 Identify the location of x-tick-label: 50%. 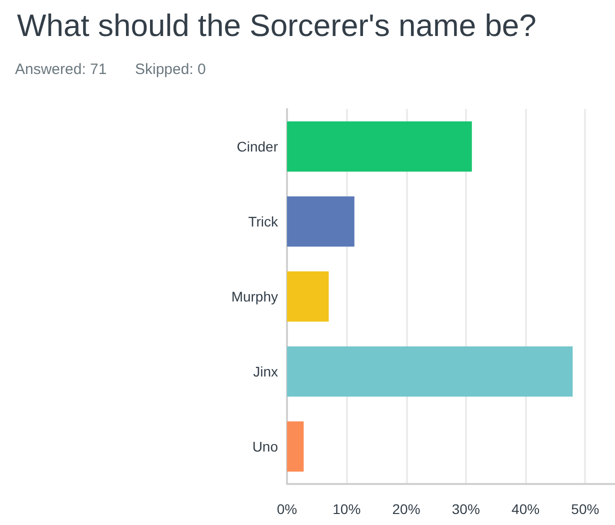
(585, 509).